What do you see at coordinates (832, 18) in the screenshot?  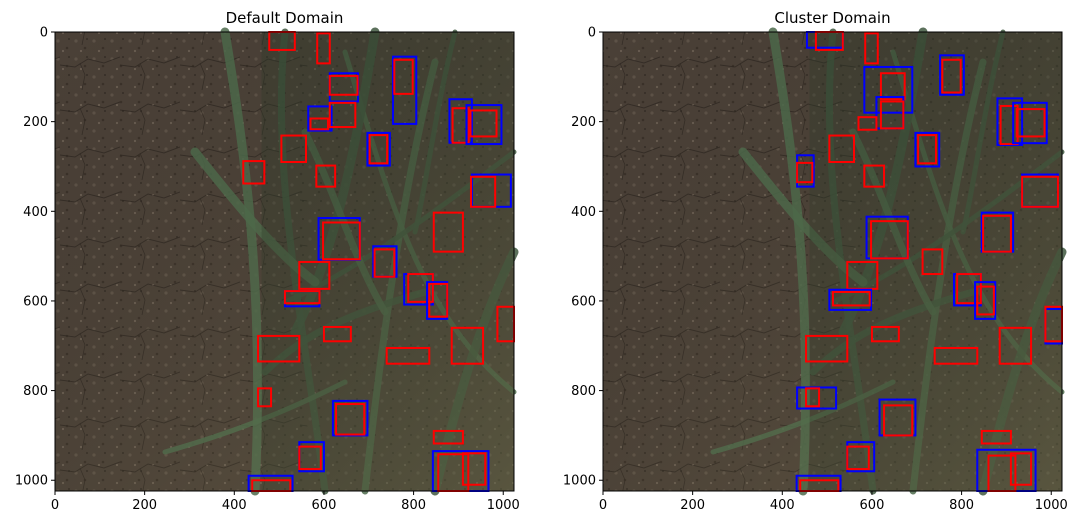 I see `panel-title: Cluster Domain` at bounding box center [832, 18].